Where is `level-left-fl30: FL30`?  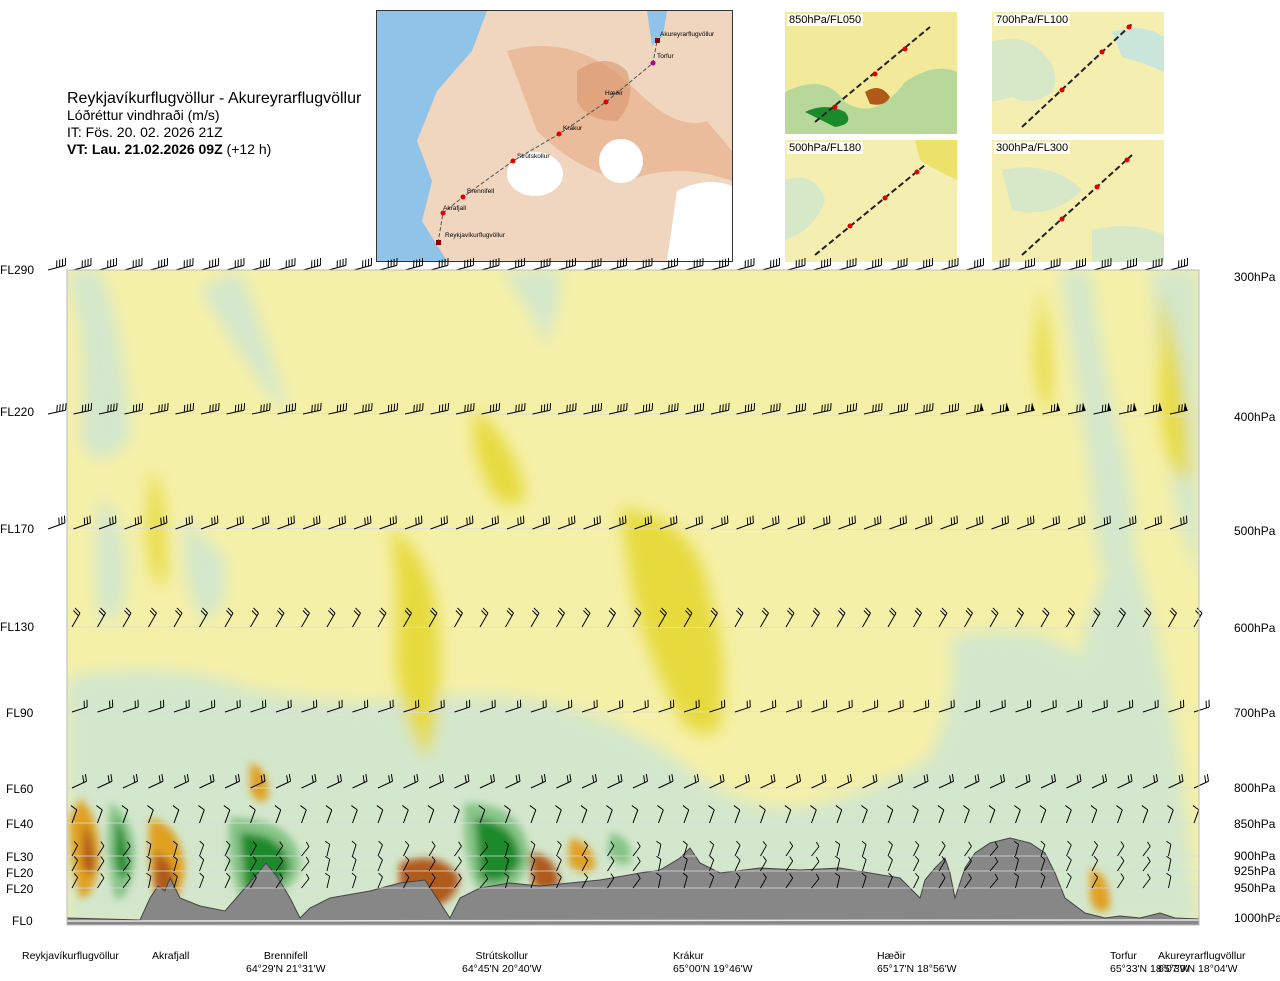 level-left-fl30: FL30 is located at coordinates (20, 857).